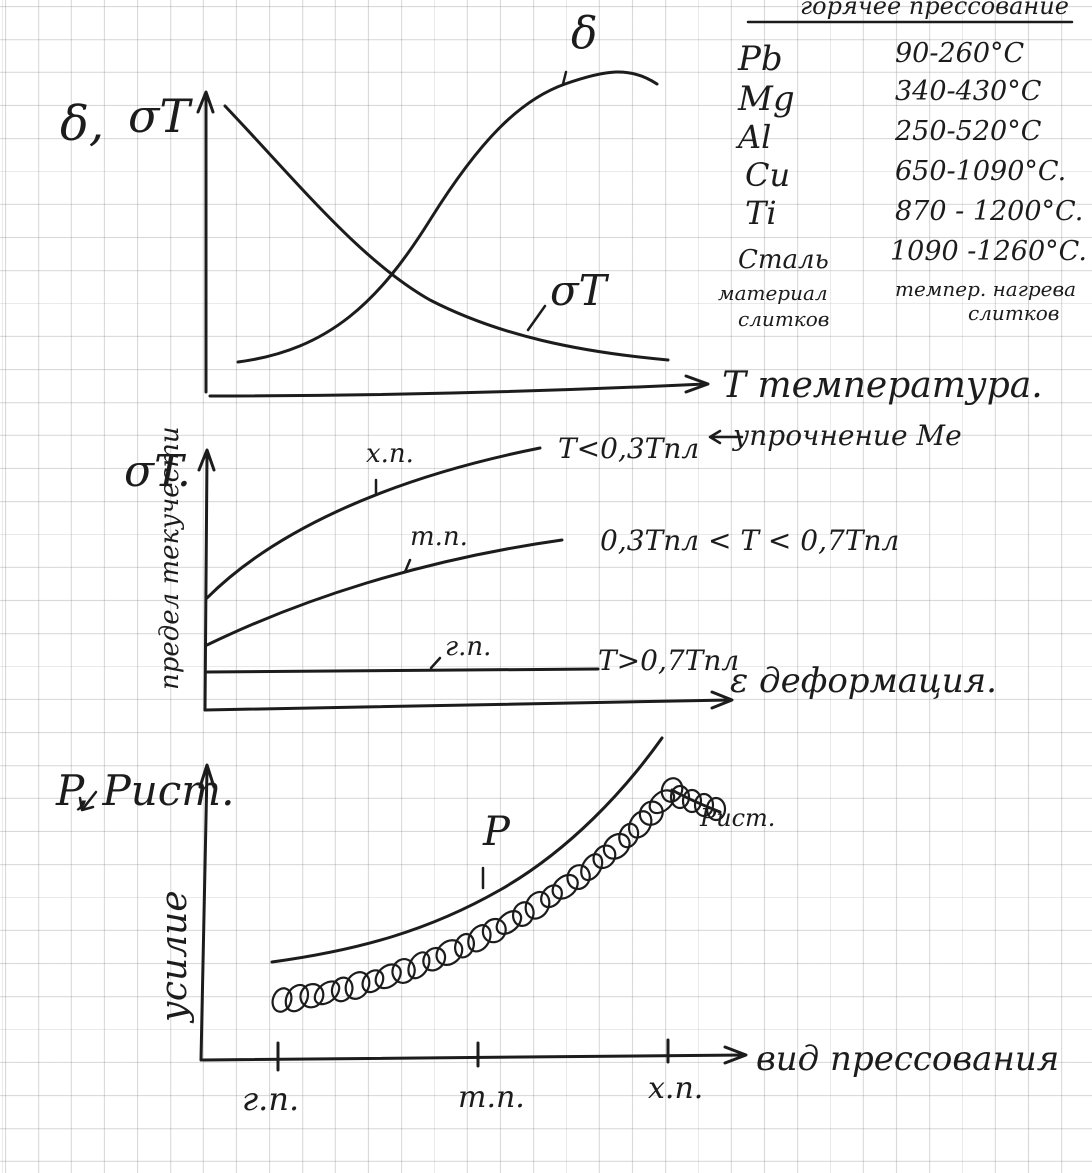 The height and width of the screenshot is (1173, 1092). I want to click on delta-curve-leader, so click(564, 78).